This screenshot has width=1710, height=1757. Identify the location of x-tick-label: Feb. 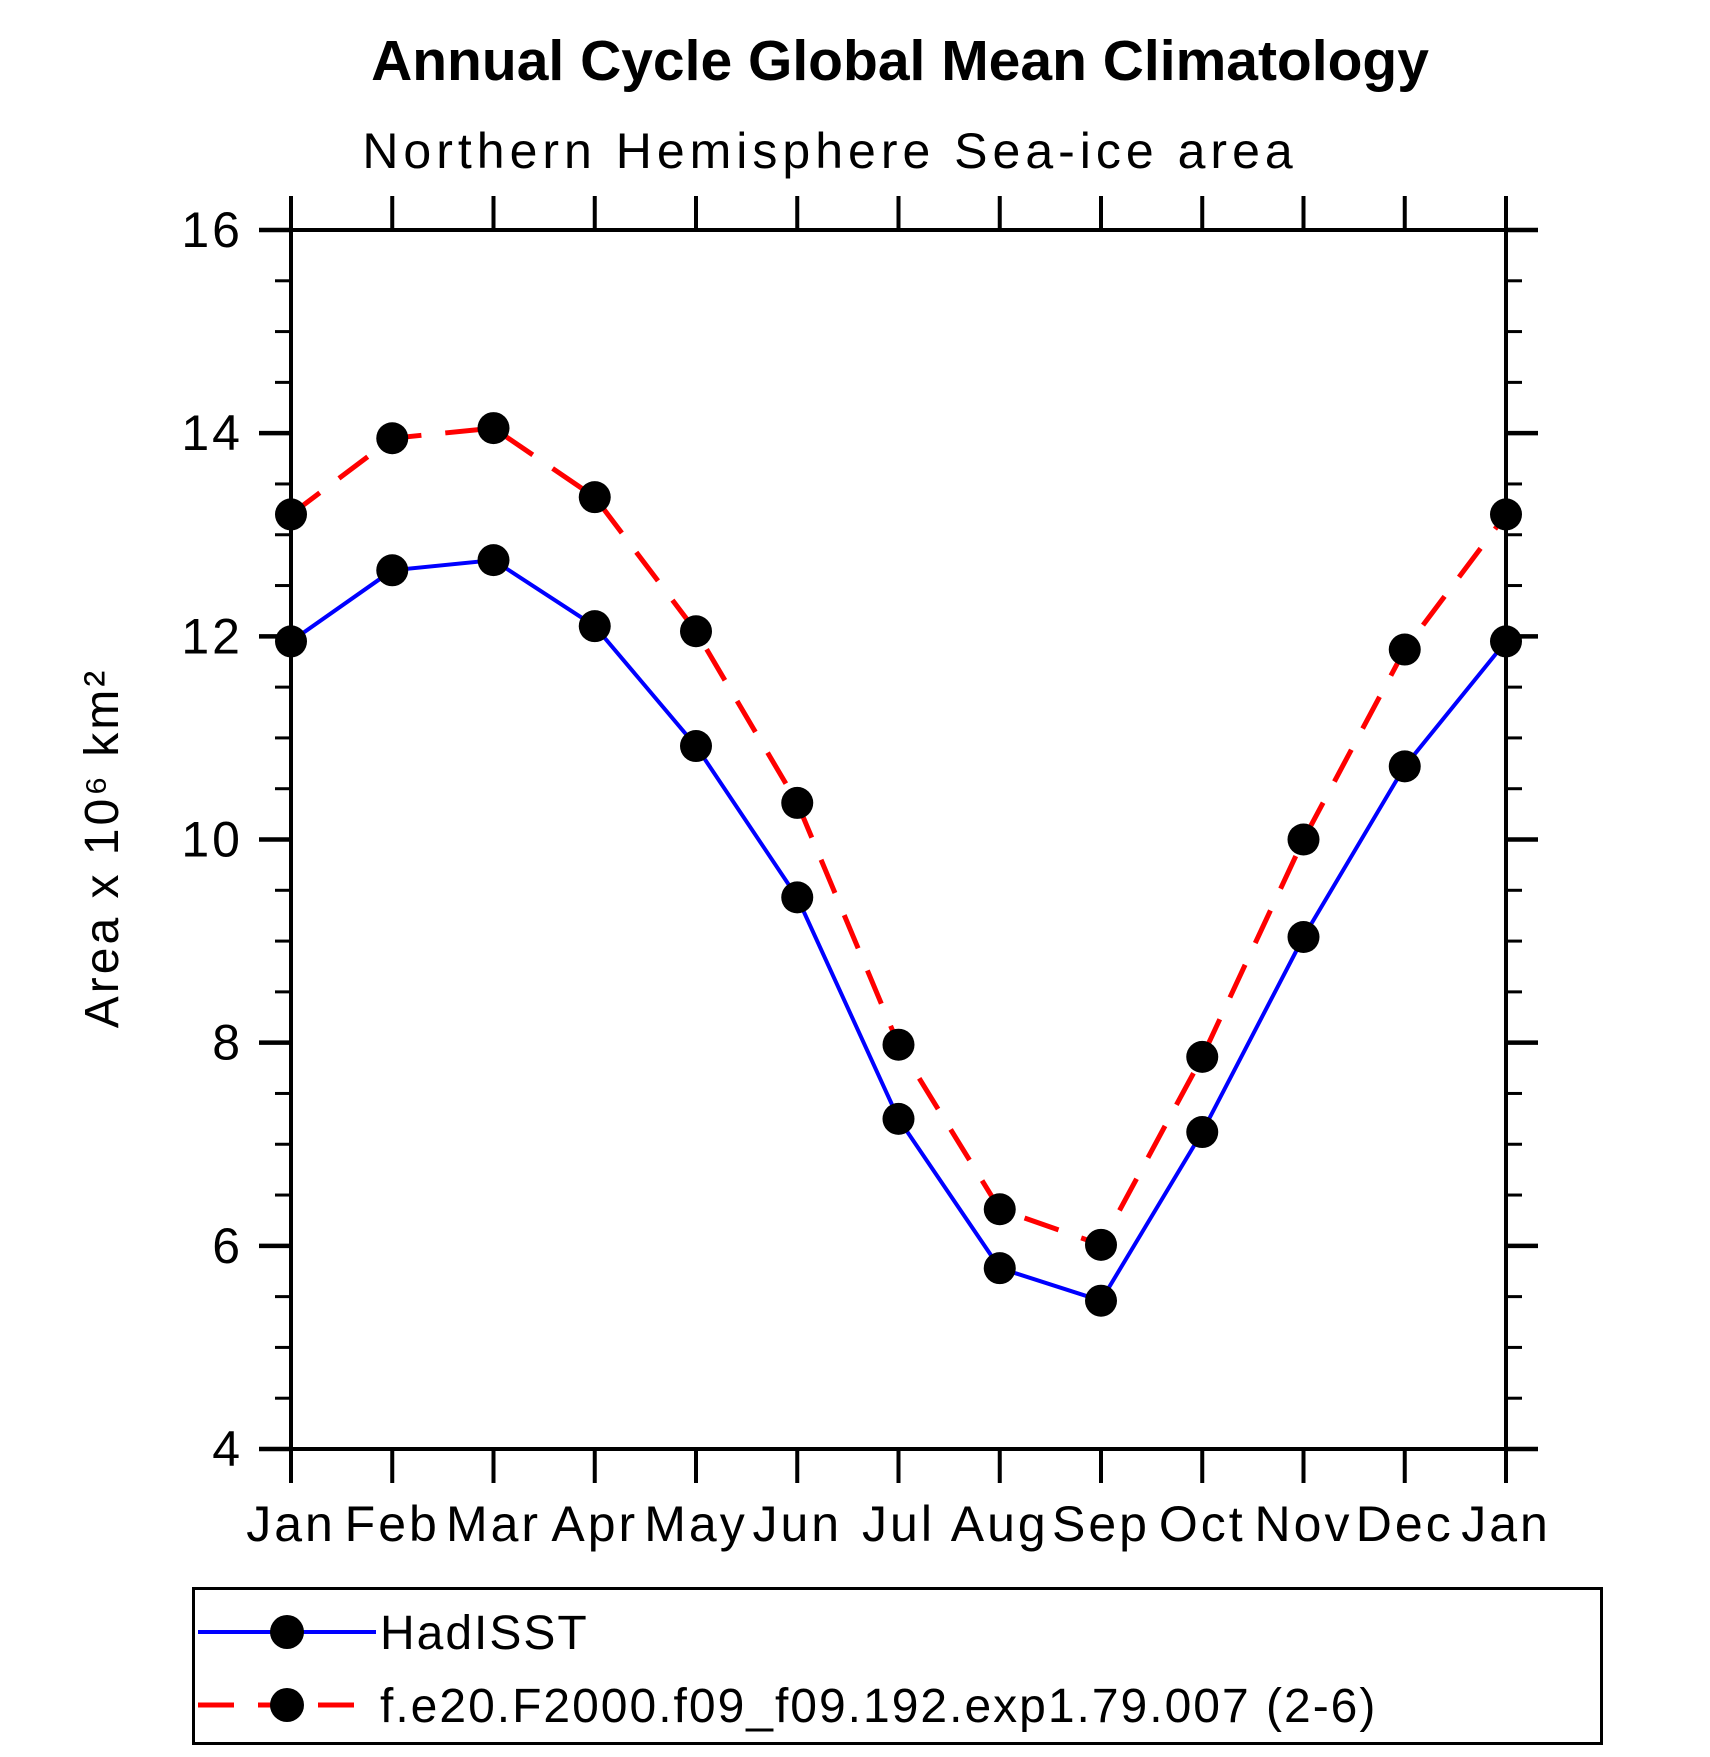
(392, 1524).